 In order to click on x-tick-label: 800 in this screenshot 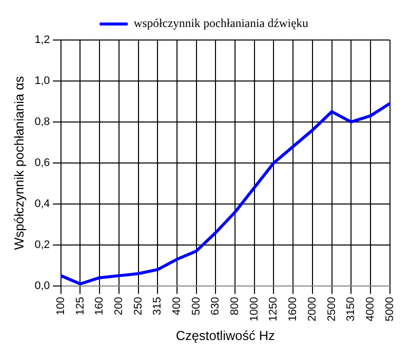, I will do `click(235, 306)`.